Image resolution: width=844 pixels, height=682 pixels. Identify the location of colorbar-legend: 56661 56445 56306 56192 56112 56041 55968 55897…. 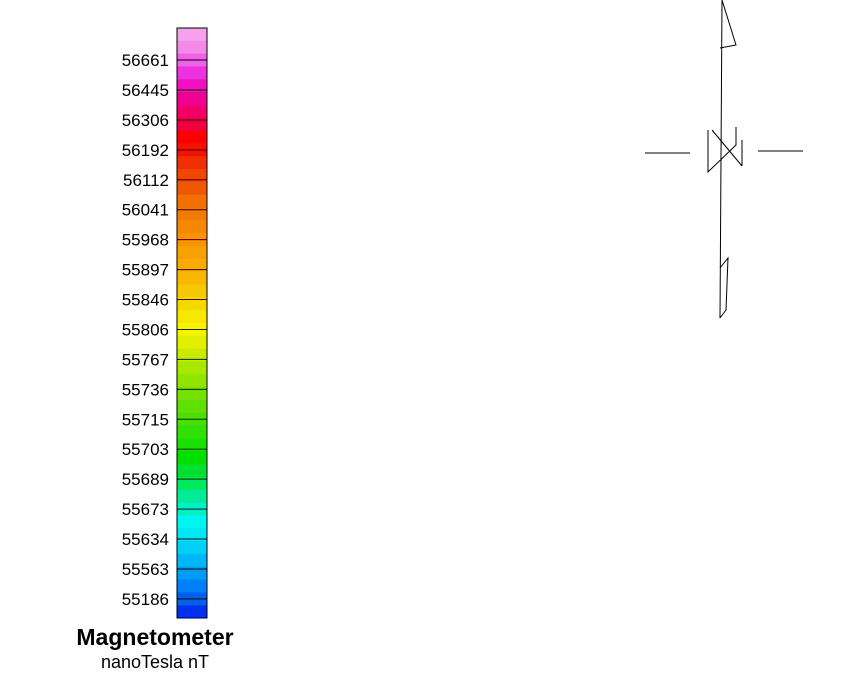
(165, 323).